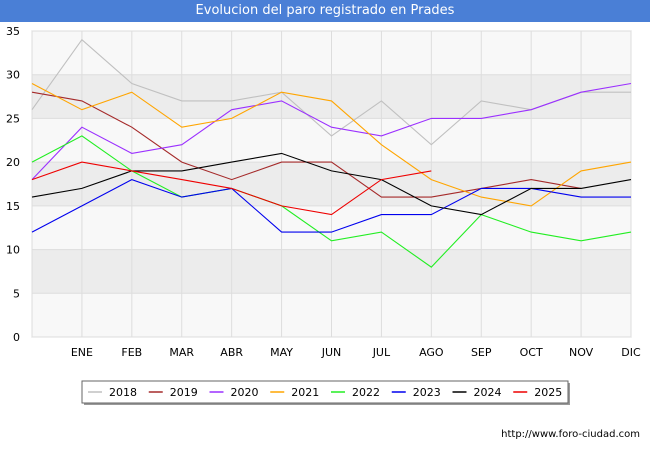  What do you see at coordinates (123, 392) in the screenshot?
I see `legend-label-2018: 2018` at bounding box center [123, 392].